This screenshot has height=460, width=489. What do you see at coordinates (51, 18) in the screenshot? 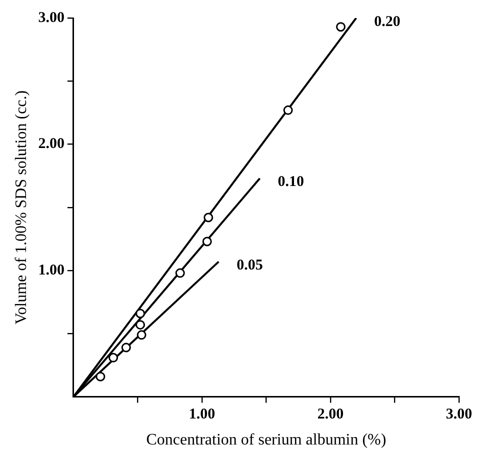
I see `y-tick-label: 3.00` at bounding box center [51, 18].